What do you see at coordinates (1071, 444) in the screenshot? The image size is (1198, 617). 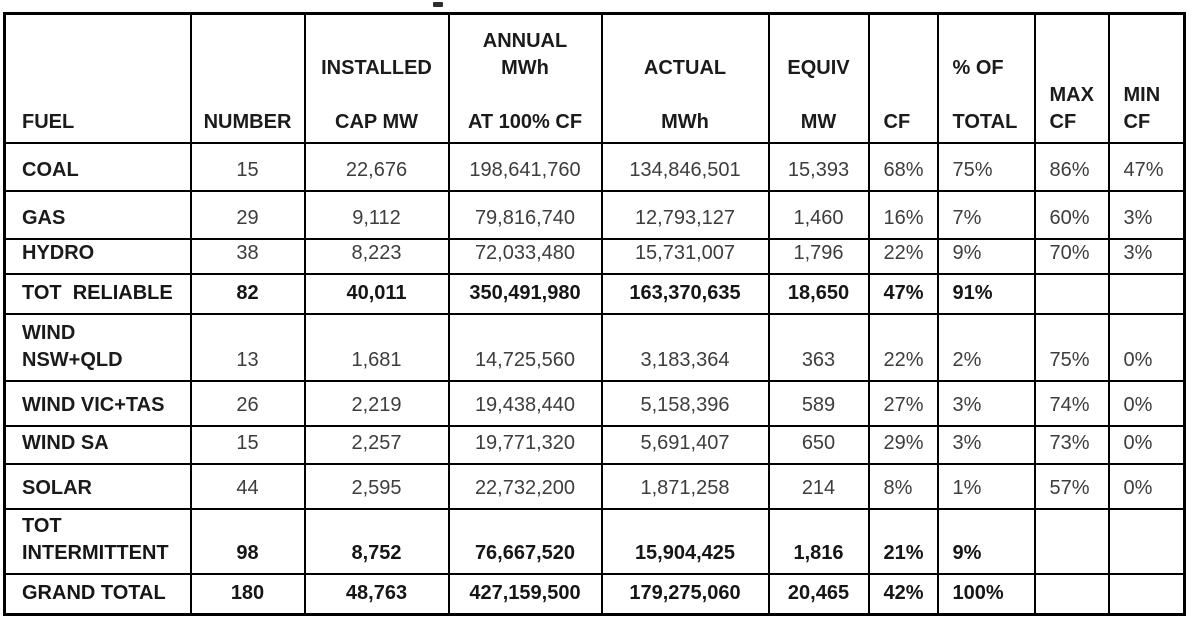 I see `value-cell: 73%` at bounding box center [1071, 444].